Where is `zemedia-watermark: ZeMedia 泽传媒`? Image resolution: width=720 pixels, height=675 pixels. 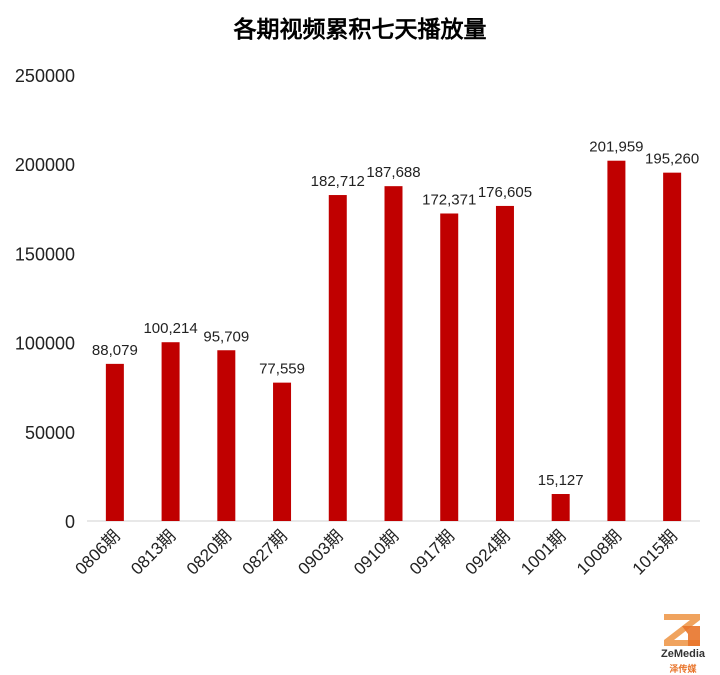
zemedia-watermark: ZeMedia 泽传媒 is located at coordinates (683, 643).